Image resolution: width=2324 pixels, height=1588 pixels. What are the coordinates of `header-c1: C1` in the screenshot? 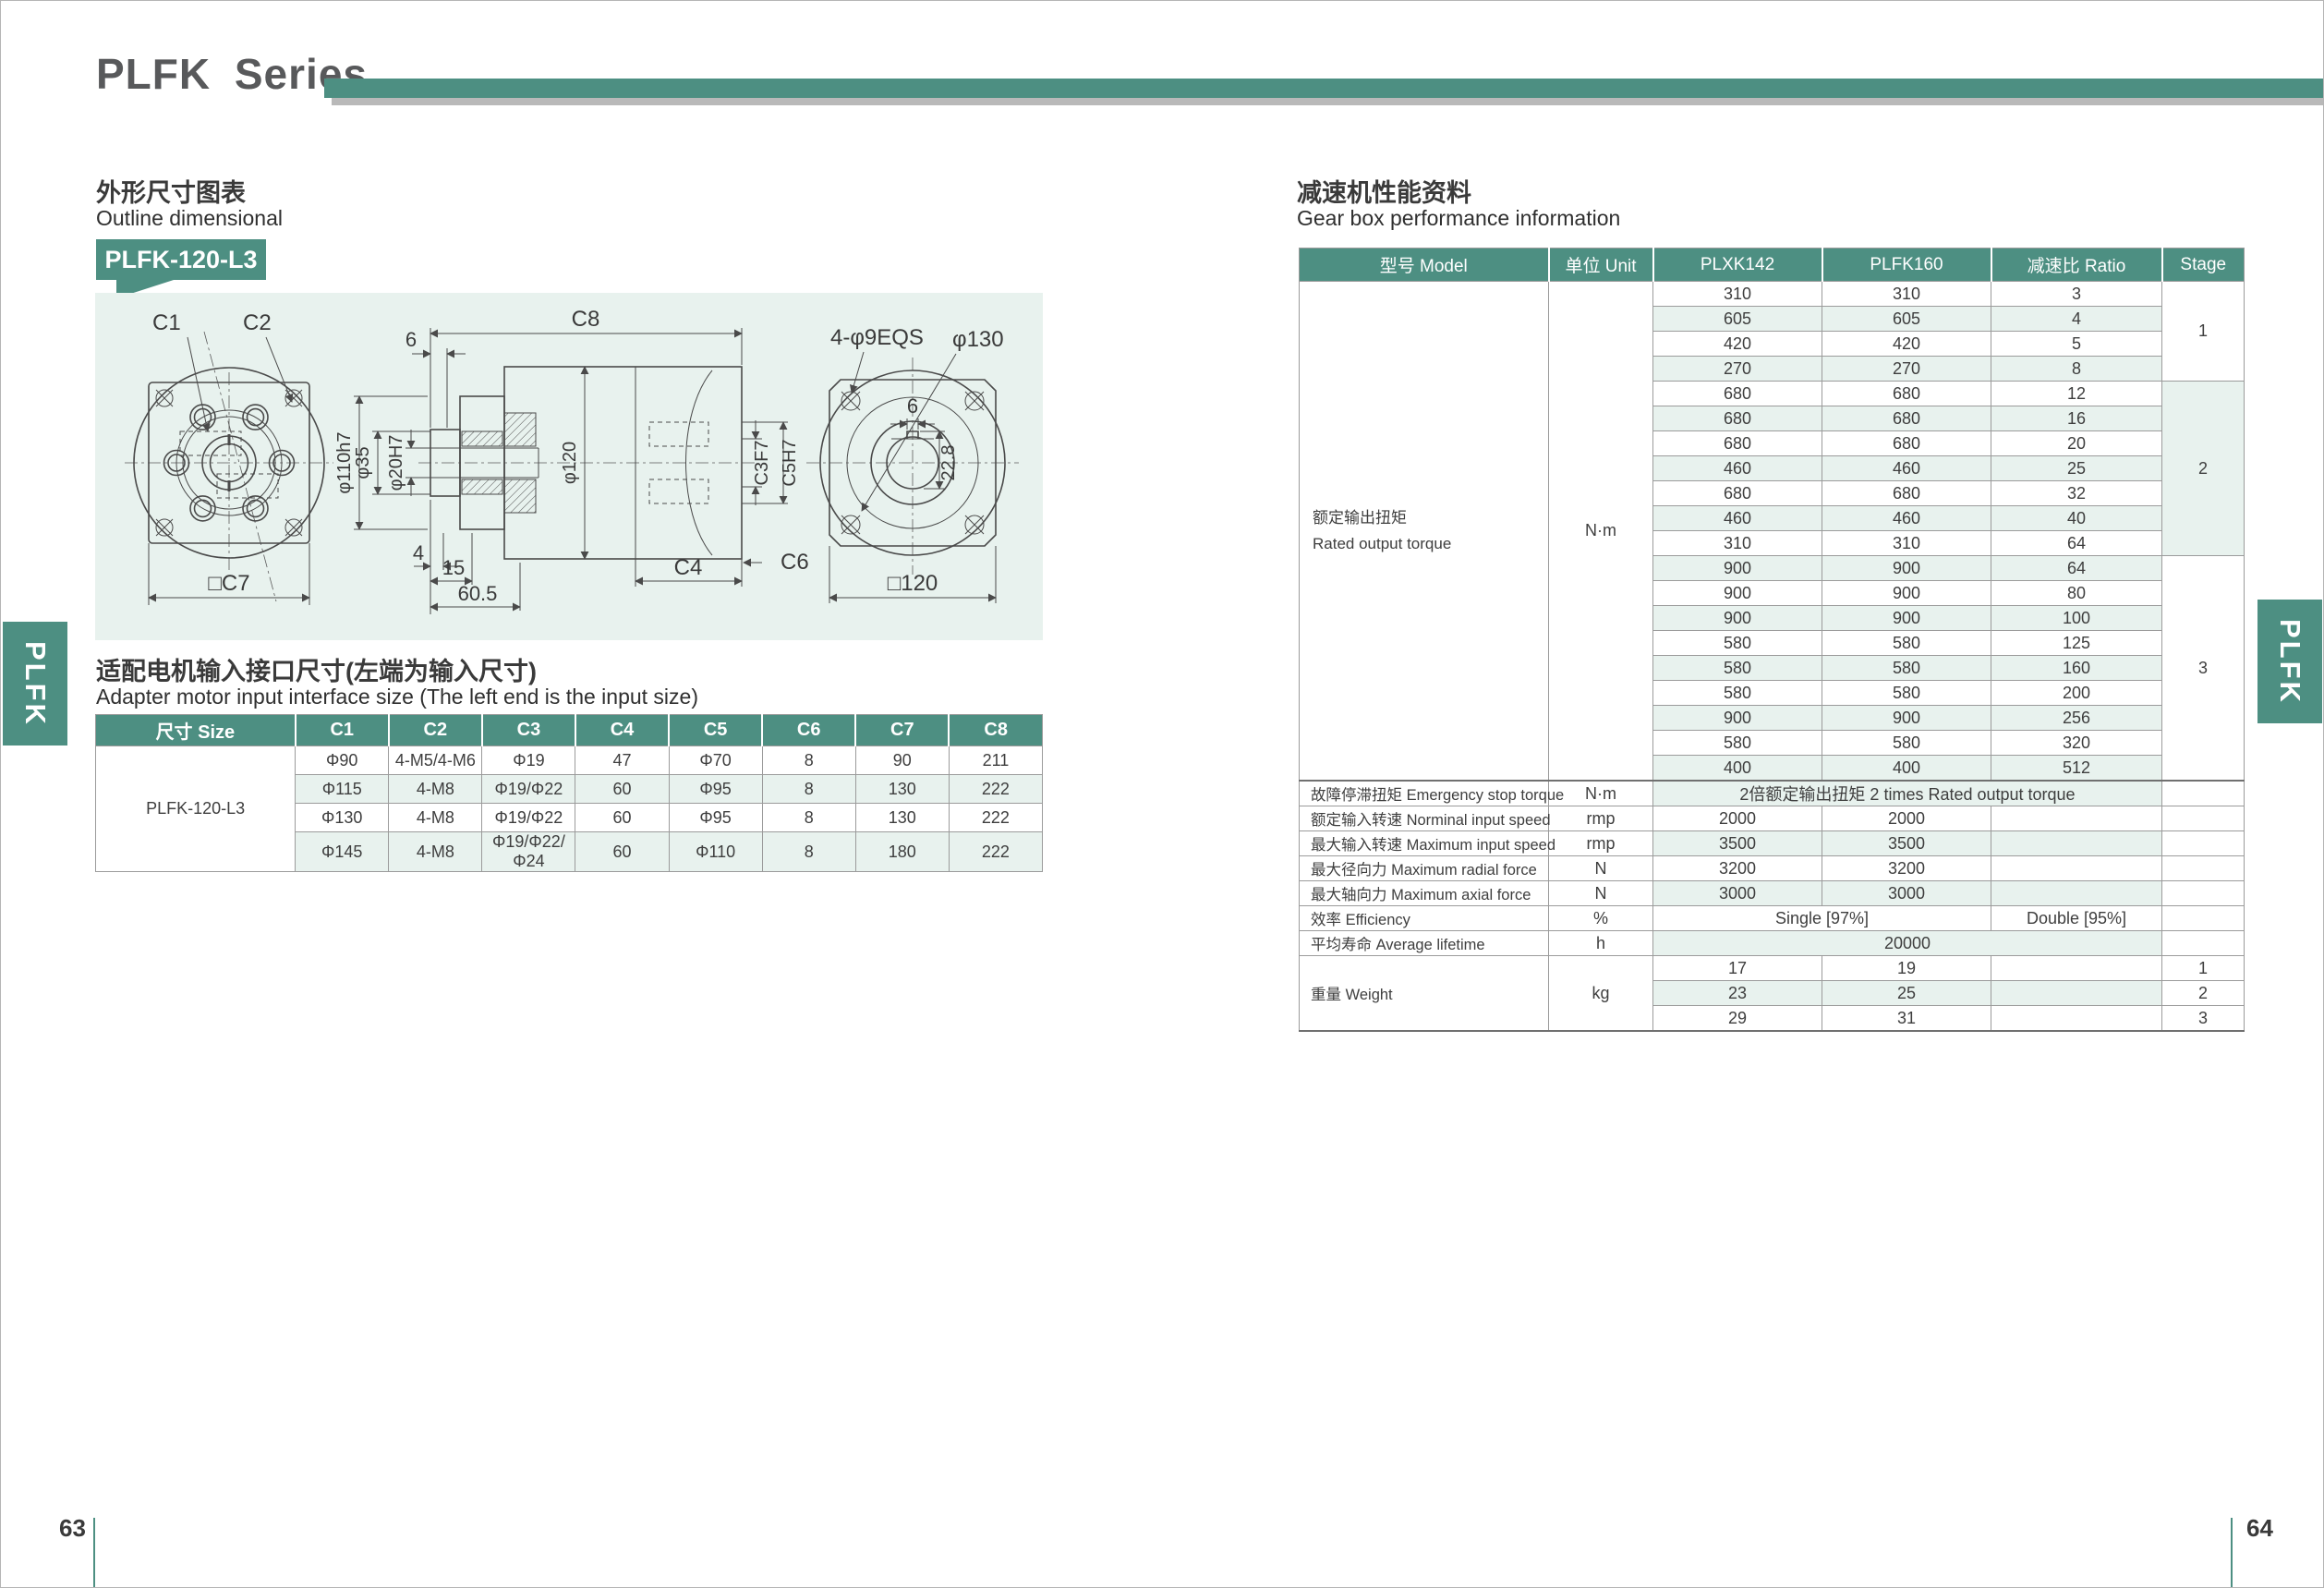 It's located at (341, 730).